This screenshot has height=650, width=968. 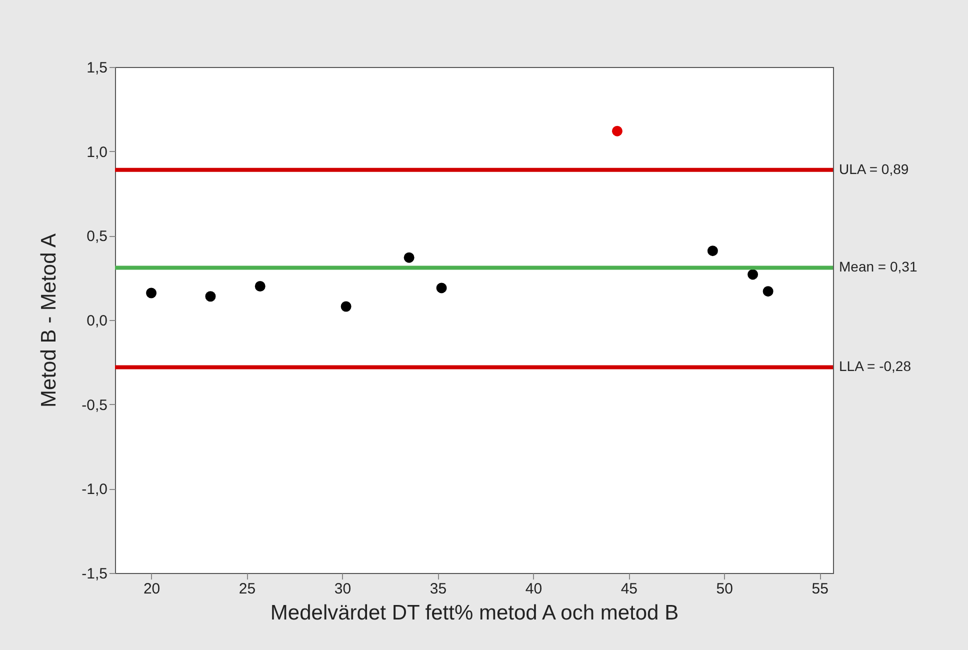 I want to click on ref-line-label: Mean = 0,31, so click(x=878, y=266).